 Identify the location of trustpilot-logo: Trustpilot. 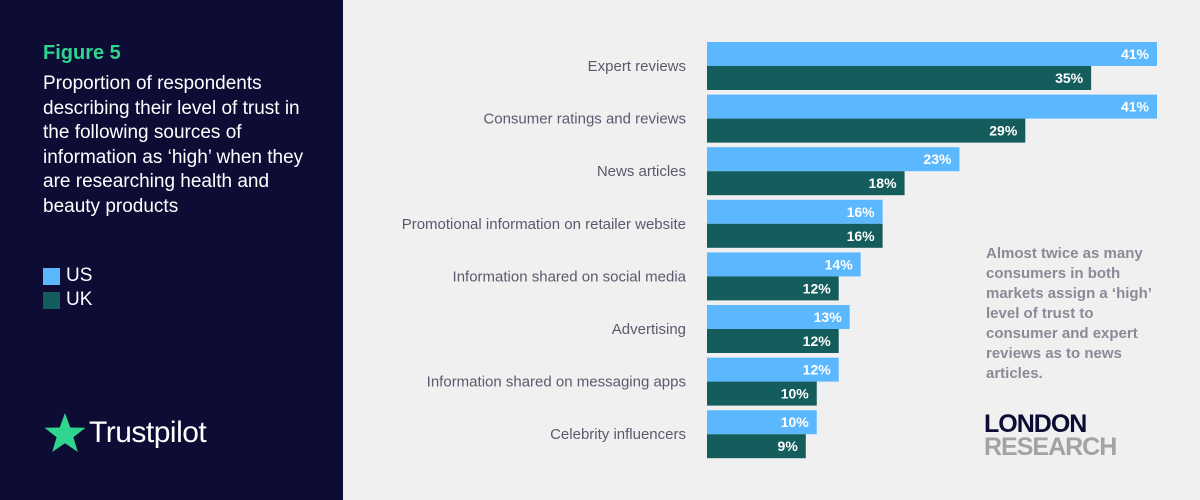
(125, 433).